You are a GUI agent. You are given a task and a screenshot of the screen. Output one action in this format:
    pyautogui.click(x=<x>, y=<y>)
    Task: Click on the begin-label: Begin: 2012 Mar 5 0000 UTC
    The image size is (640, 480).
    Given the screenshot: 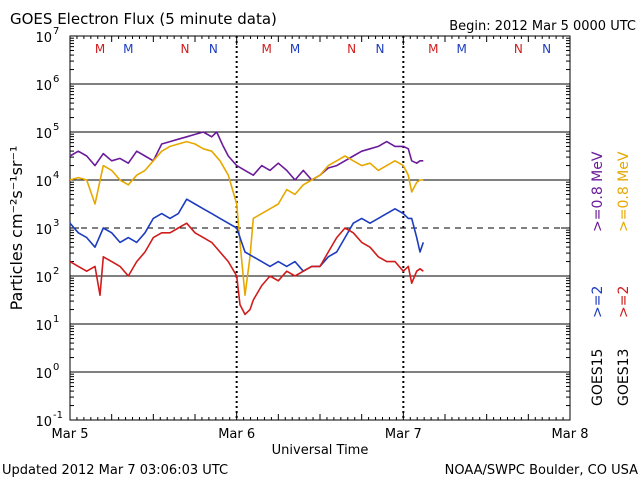 What is the action you would take?
    pyautogui.click(x=542, y=26)
    